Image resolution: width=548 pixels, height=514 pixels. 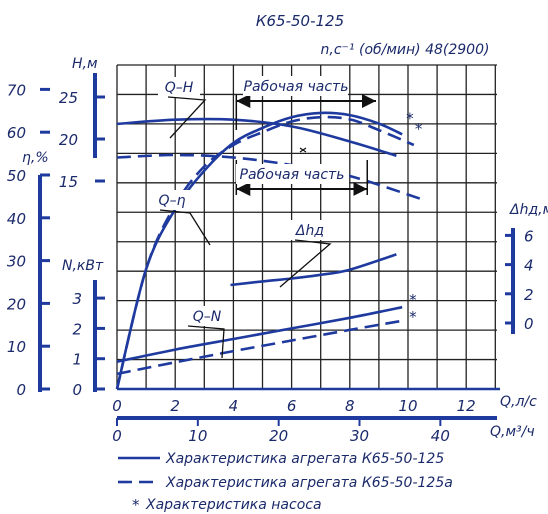 I want to click on legend-entry-solid: Характеристика агрегата К65-50-125, so click(x=304, y=459).